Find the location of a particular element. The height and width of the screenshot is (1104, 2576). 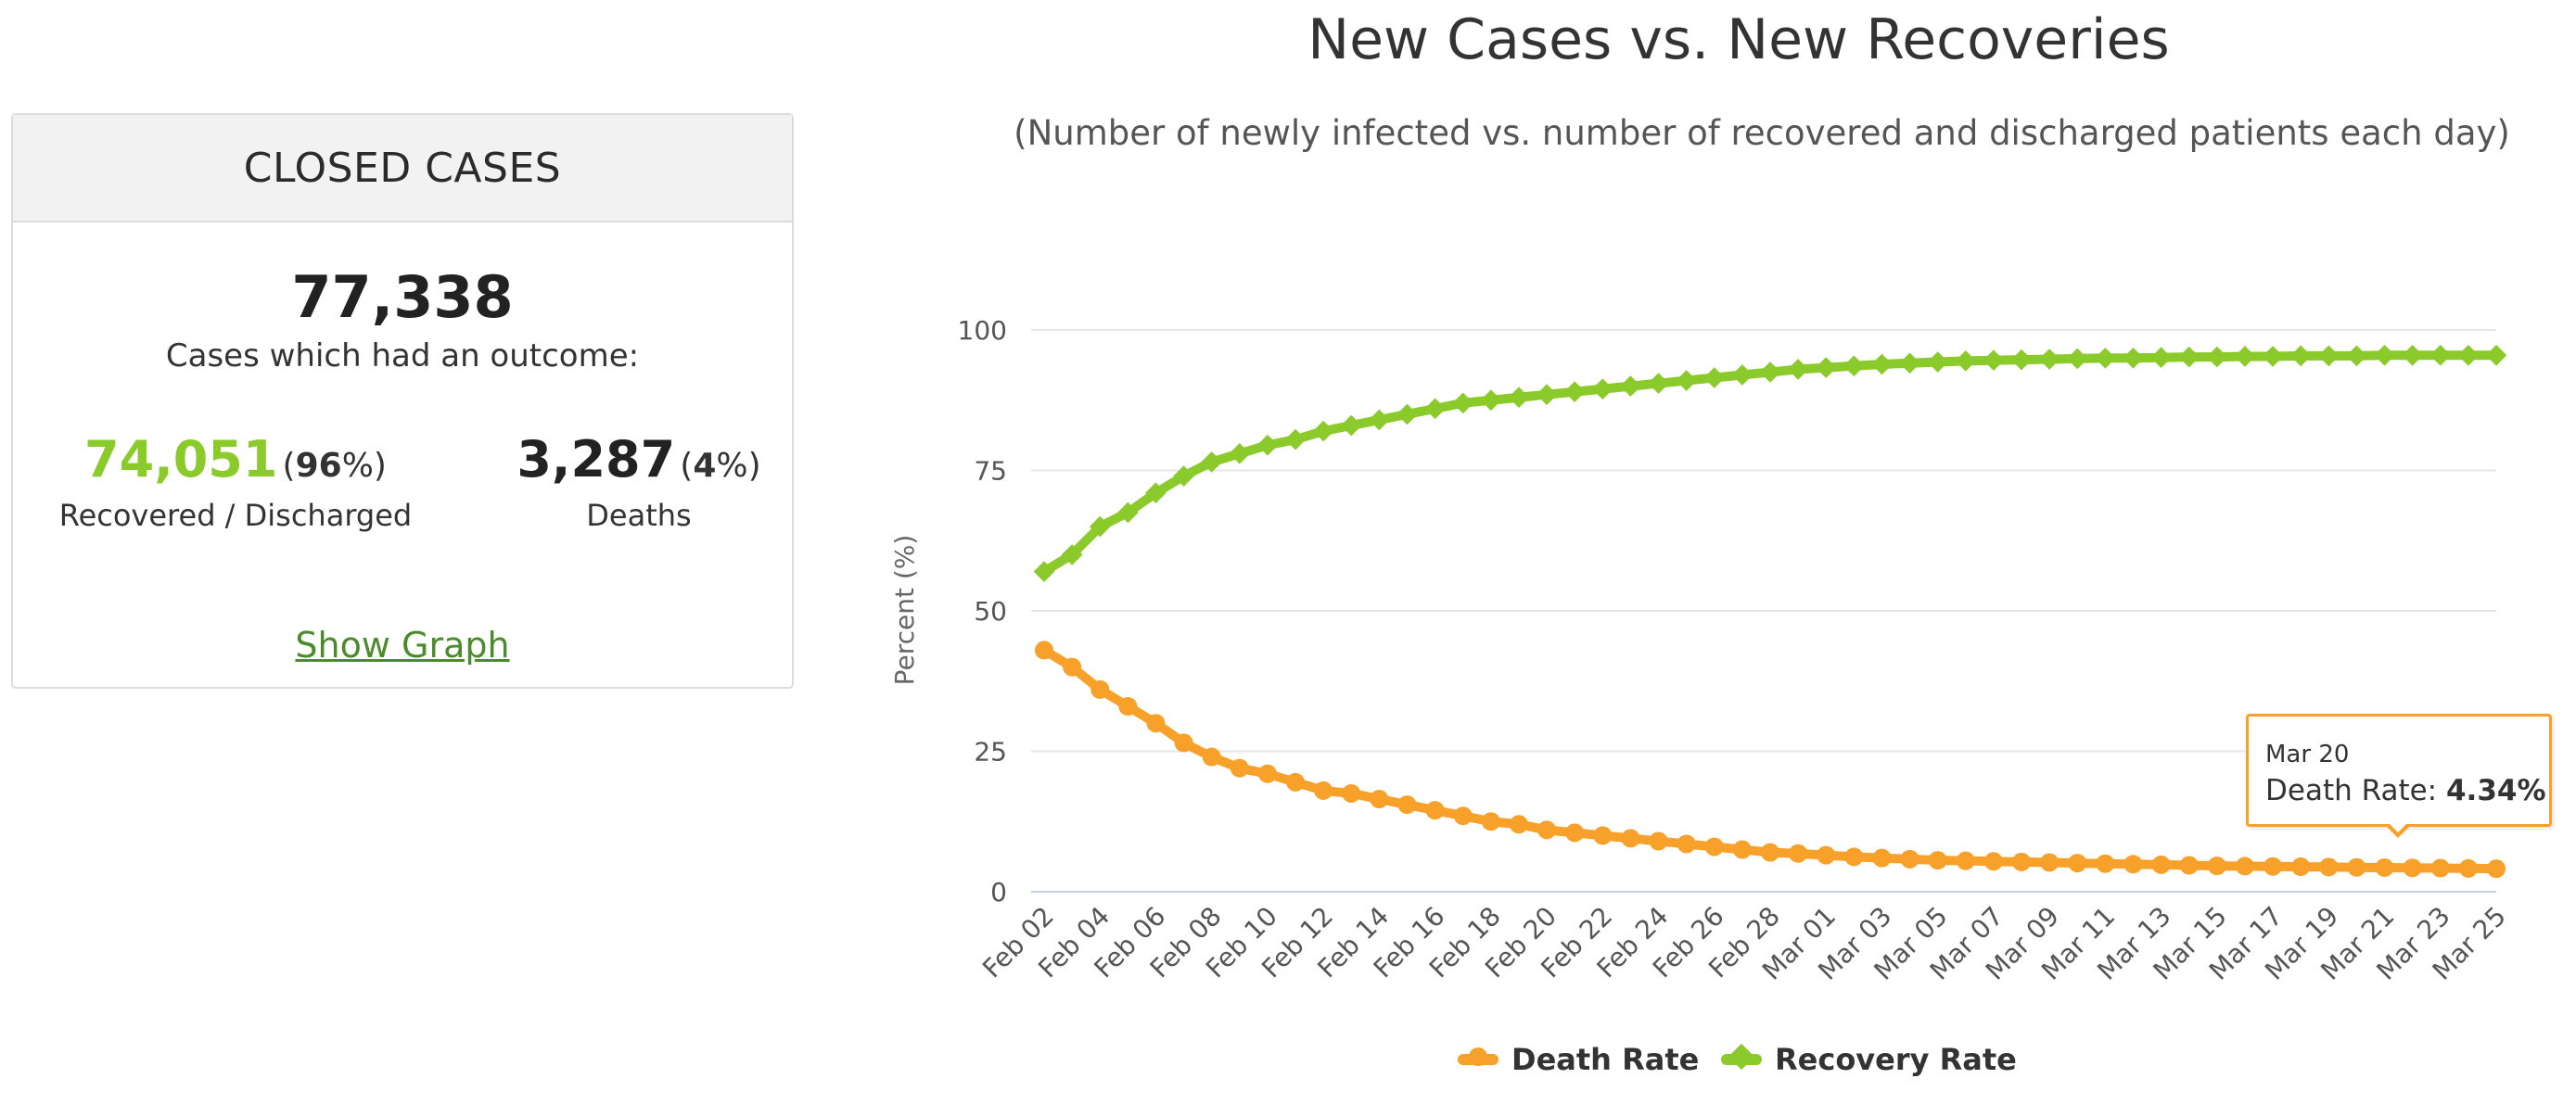

legend-item-death-rate: Death Rate is located at coordinates (1578, 1059).